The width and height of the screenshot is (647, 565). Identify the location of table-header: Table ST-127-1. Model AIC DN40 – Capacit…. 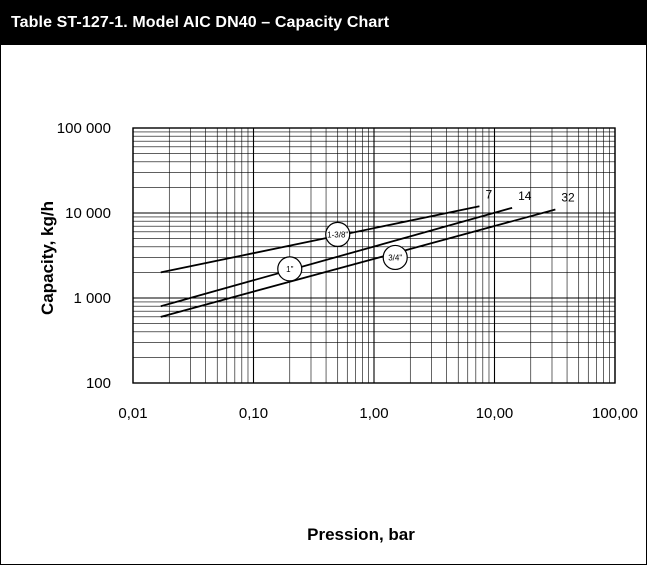
(323, 23).